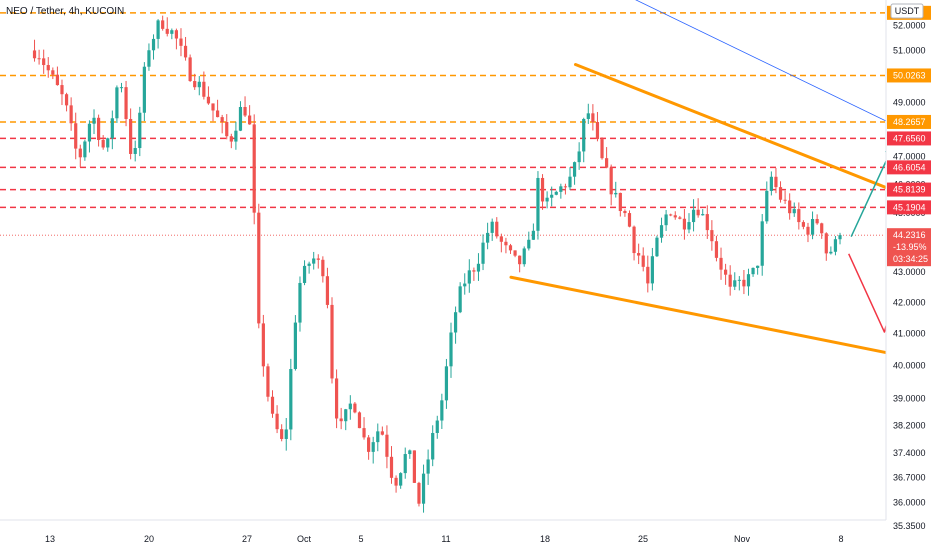 The image size is (932, 550). I want to click on last-price-badge-text: 03:34:25, so click(910, 259).